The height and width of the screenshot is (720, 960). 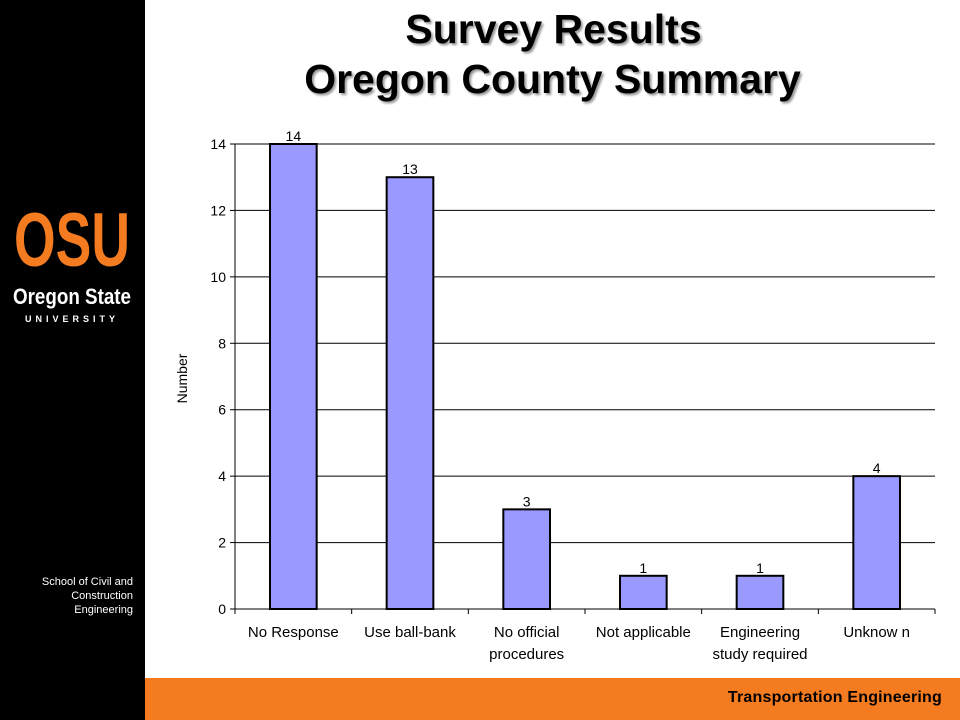 What do you see at coordinates (222, 343) in the screenshot?
I see `y-tick-label: 8` at bounding box center [222, 343].